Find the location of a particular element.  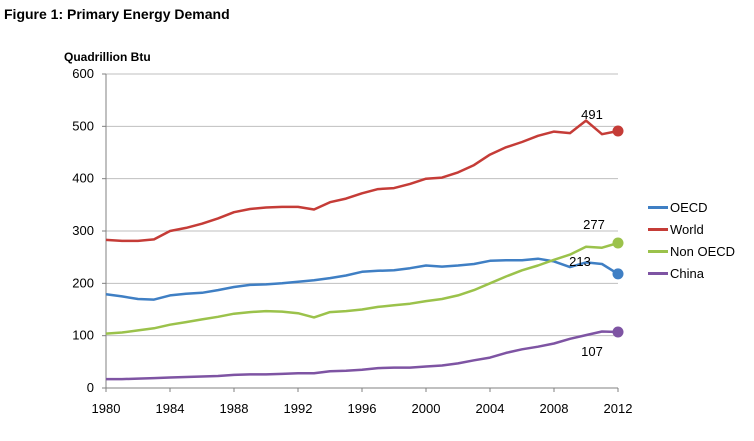

series-line-china is located at coordinates (362, 355).